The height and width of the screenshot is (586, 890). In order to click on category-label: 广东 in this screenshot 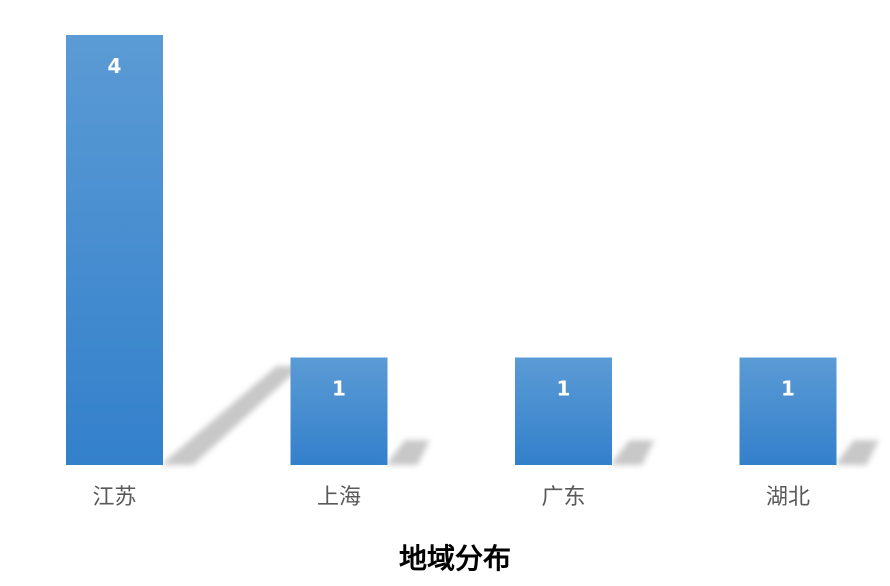, I will do `click(563, 497)`.